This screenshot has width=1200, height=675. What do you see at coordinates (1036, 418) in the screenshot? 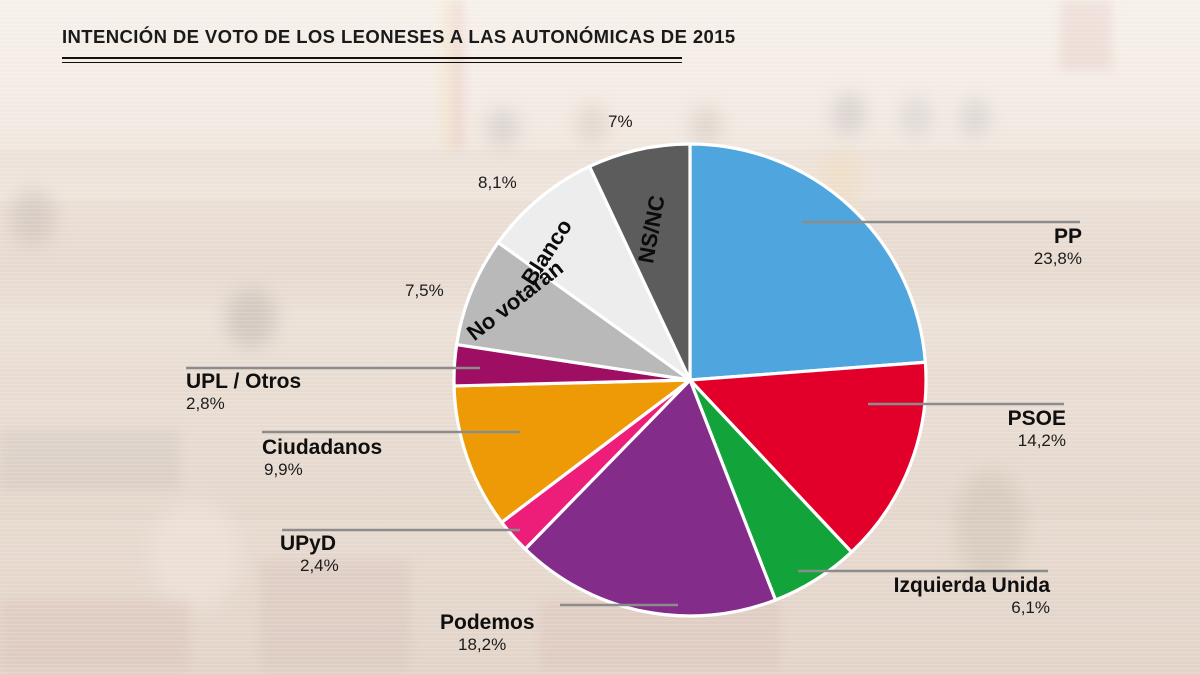
I see `callout-psoe-name: PSOE` at bounding box center [1036, 418].